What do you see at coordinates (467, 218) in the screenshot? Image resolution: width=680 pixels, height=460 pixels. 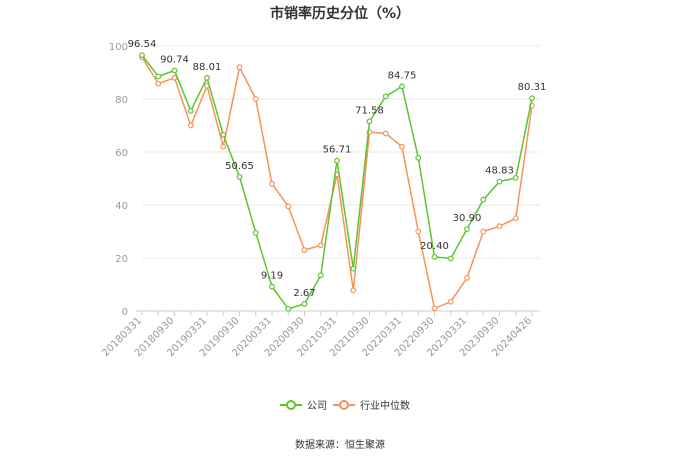 I see `data-label: 30.90` at bounding box center [467, 218].